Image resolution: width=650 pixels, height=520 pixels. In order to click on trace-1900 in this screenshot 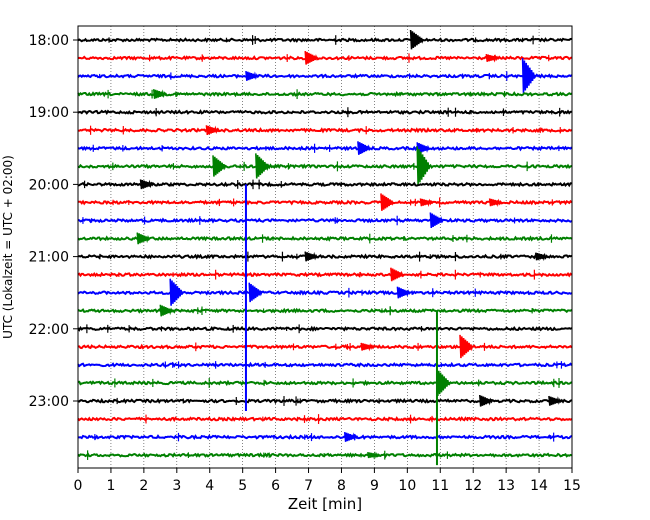, I will do `click(324, 112)`.